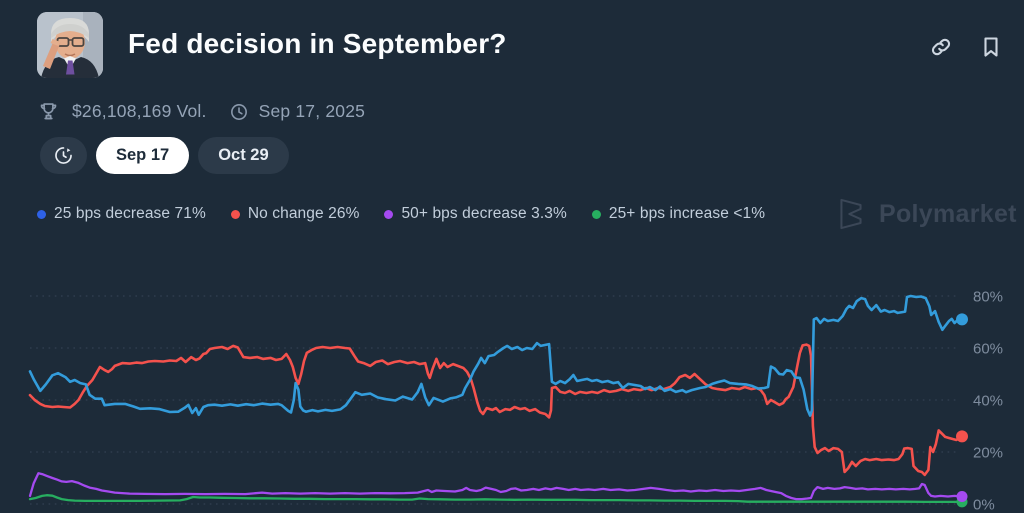 This screenshot has width=1024, height=513. I want to click on market-avatar, so click(70, 45).